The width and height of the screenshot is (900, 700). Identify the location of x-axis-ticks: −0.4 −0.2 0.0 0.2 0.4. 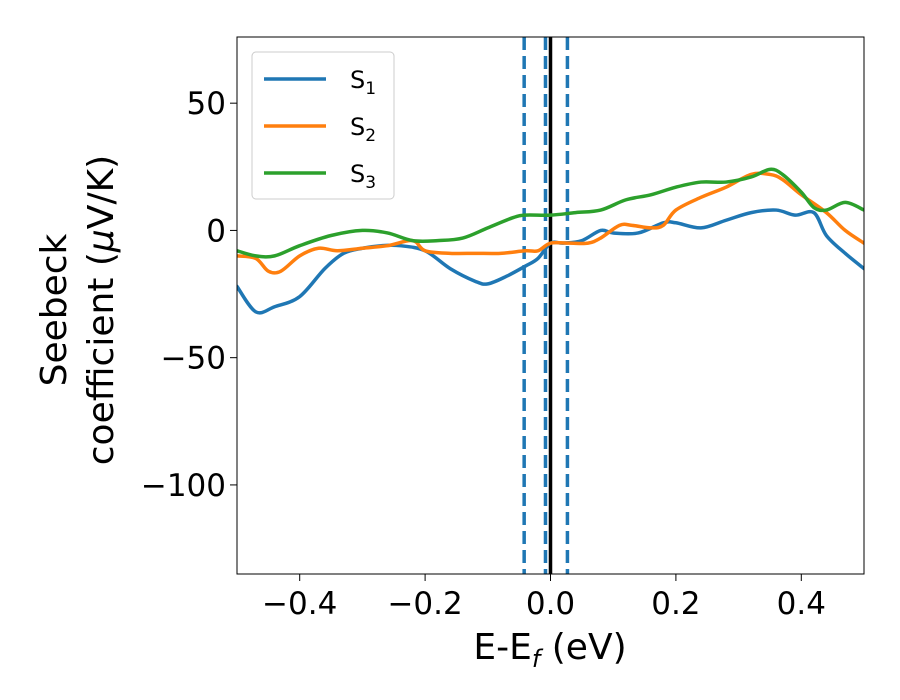
(544, 598).